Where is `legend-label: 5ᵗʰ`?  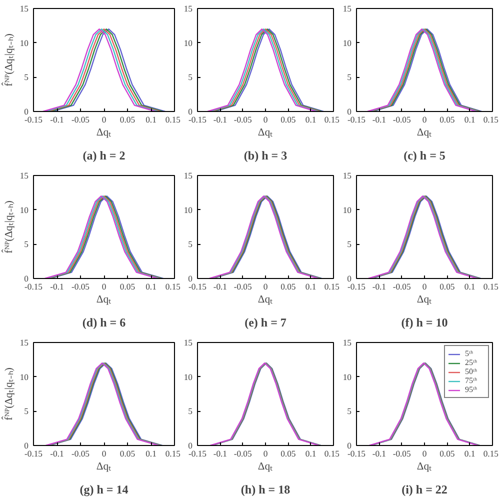
legend-label: 5ᵗʰ is located at coordinates (469, 353).